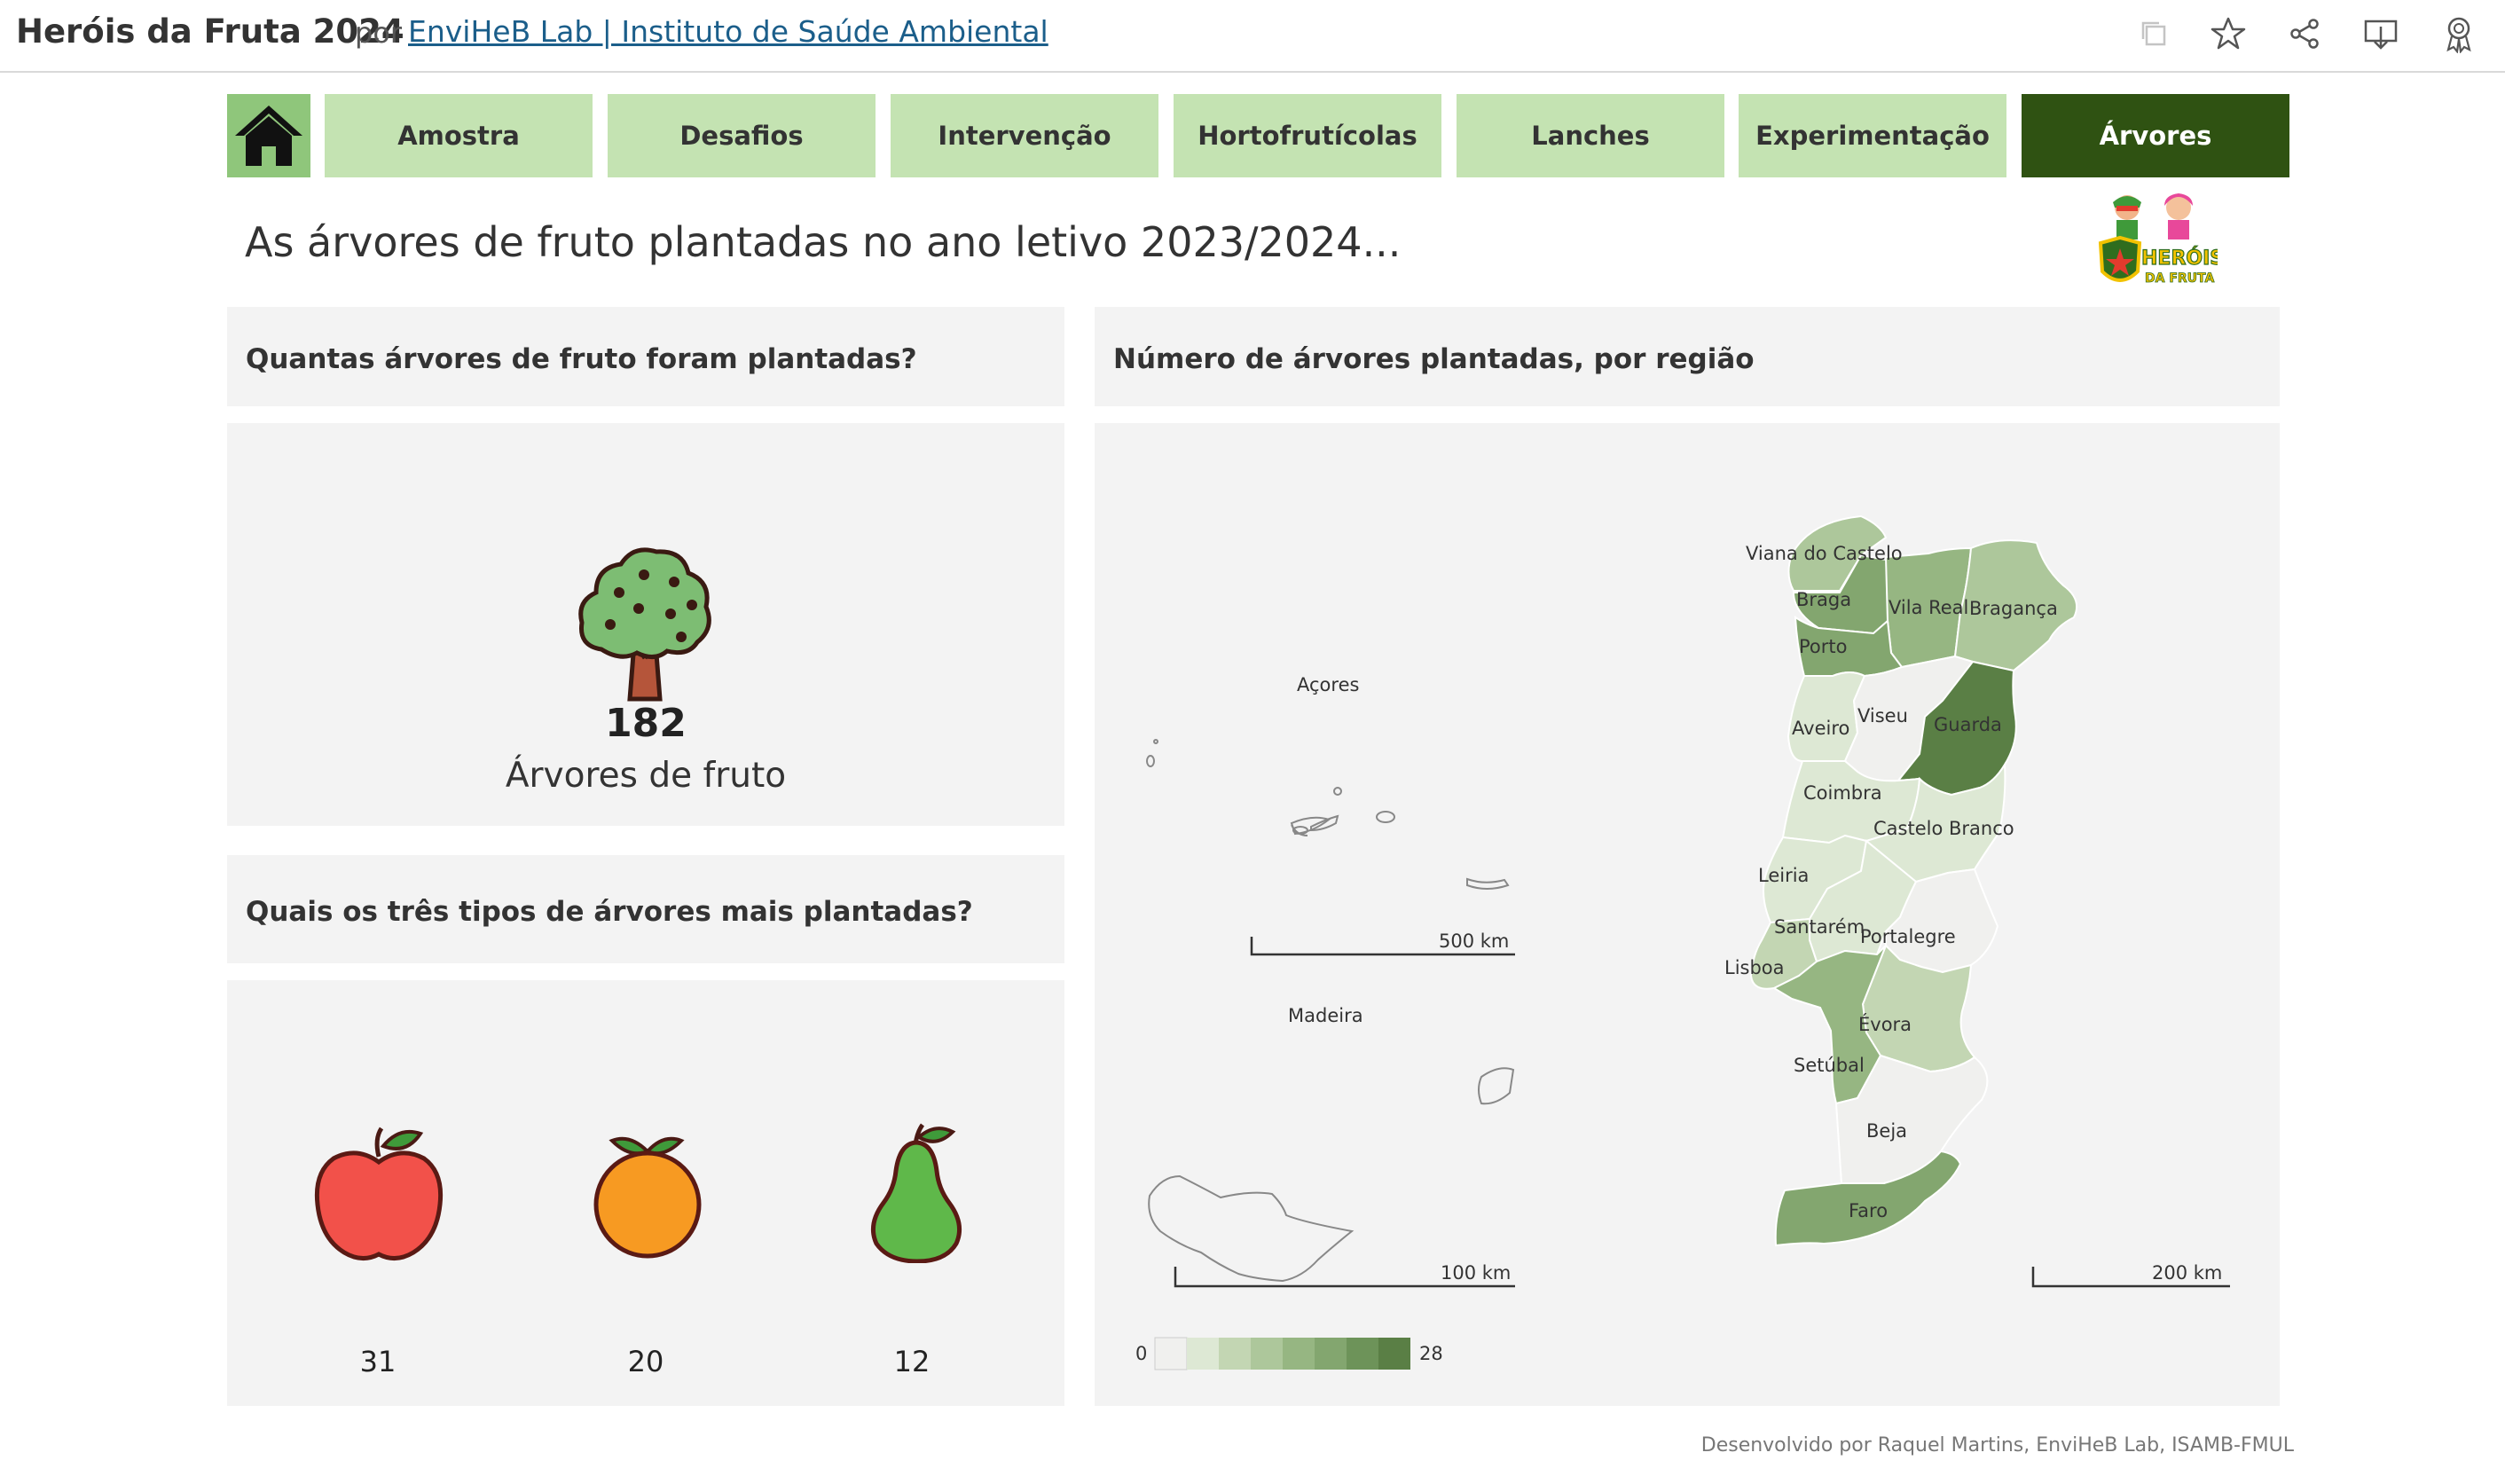  What do you see at coordinates (2459, 34) in the screenshot?
I see `badge-icon` at bounding box center [2459, 34].